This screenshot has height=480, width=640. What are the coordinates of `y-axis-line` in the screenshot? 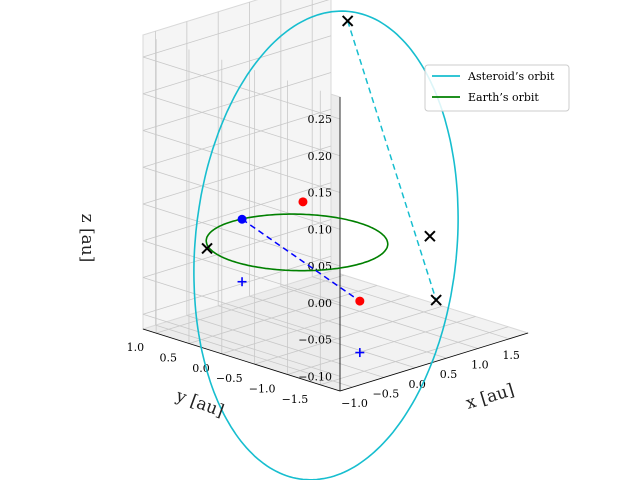 It's located at (241, 360).